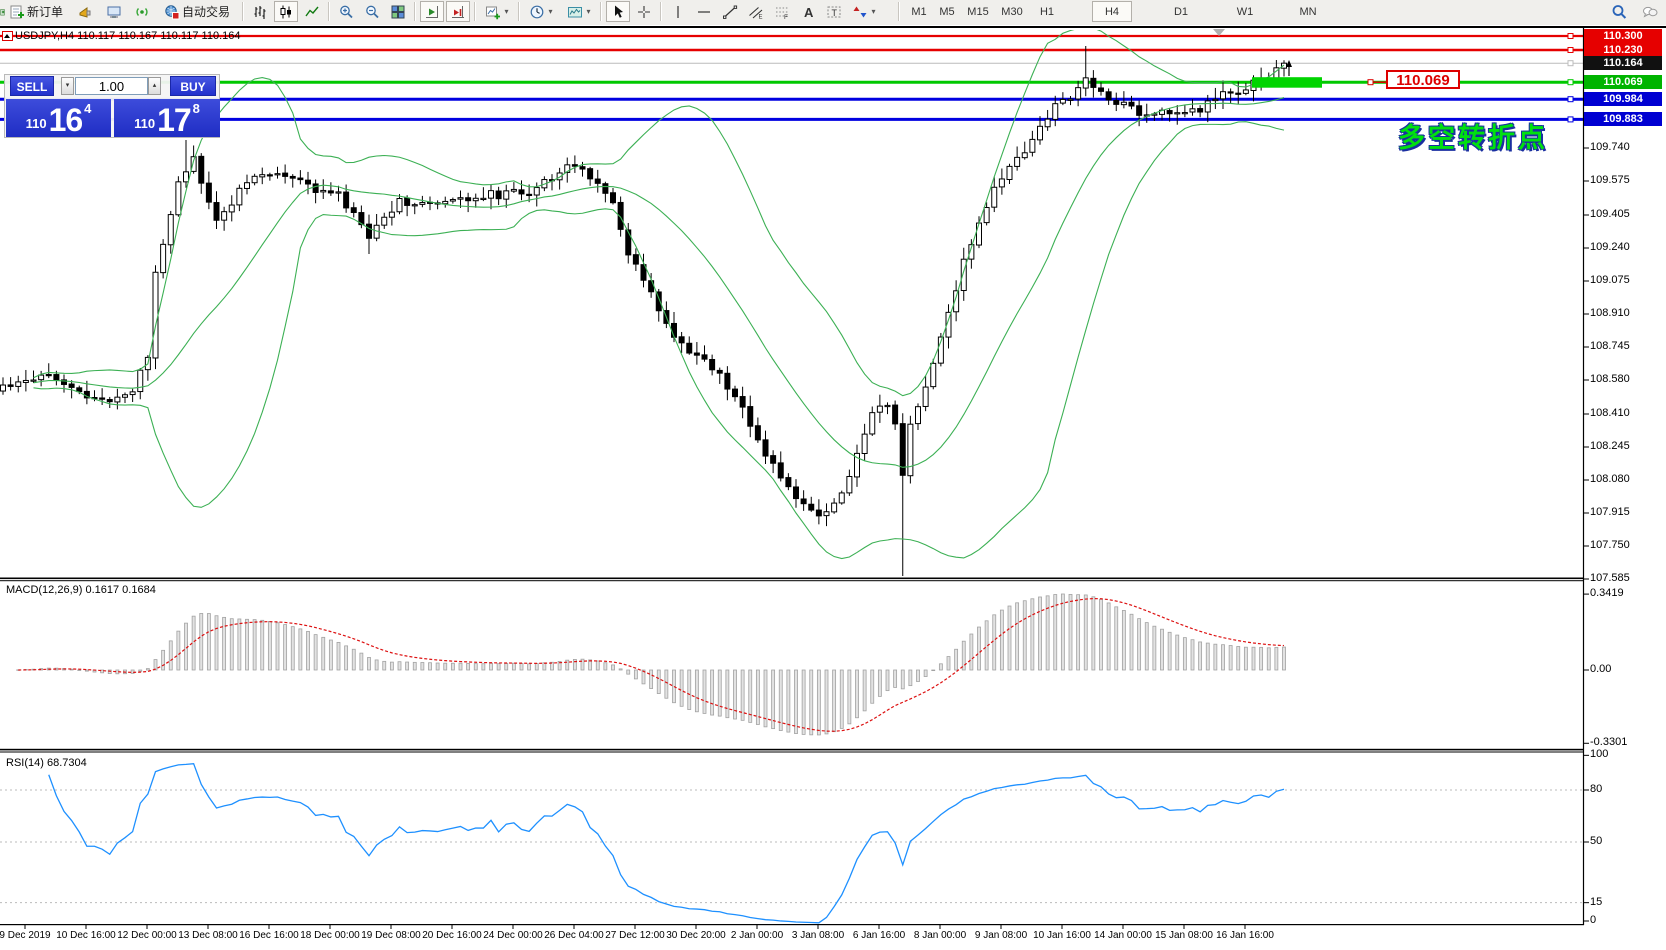  I want to click on svg-text: E, so click(761, 17).